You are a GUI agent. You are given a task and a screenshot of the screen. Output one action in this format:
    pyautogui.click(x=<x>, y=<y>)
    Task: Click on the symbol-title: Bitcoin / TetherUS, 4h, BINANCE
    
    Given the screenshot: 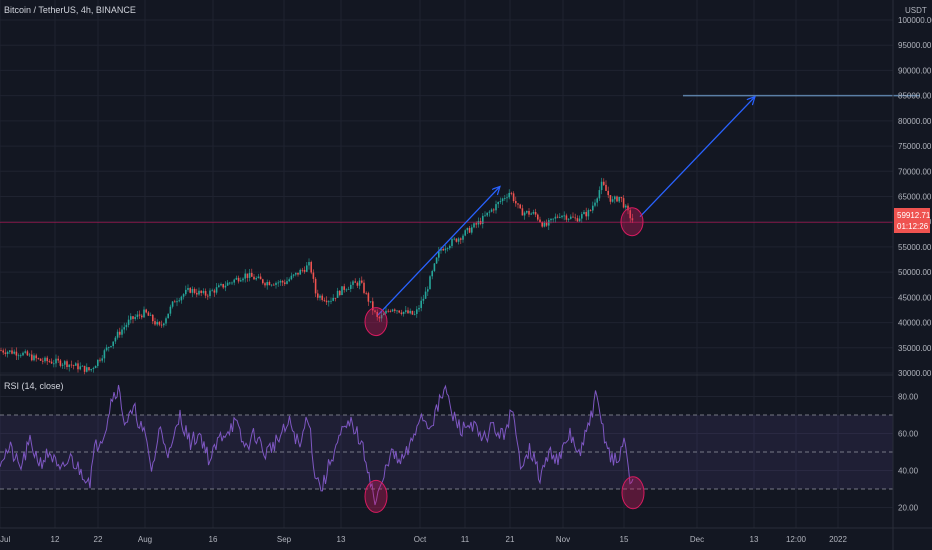 What is the action you would take?
    pyautogui.click(x=70, y=10)
    